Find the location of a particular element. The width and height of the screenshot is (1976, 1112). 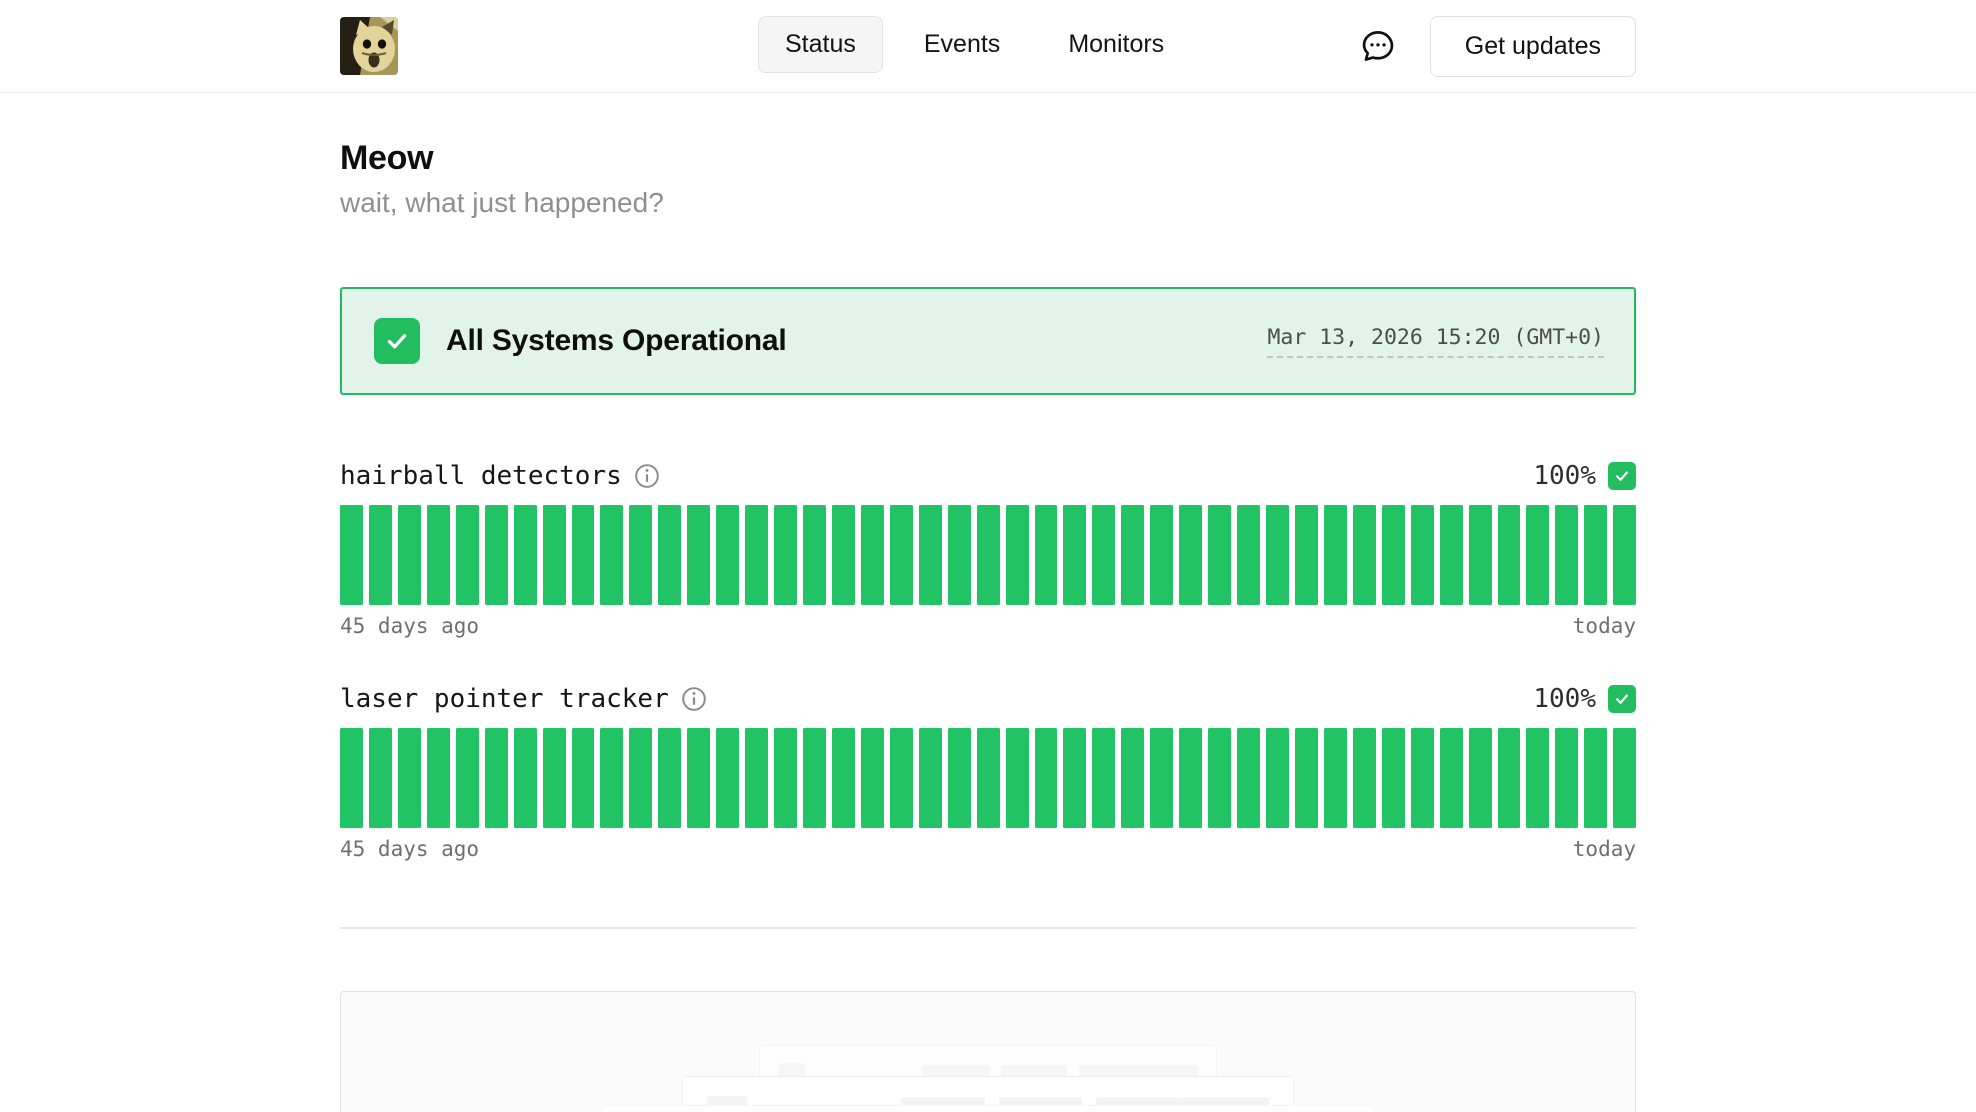

get-updates-button: Get updates is located at coordinates (1532, 46).